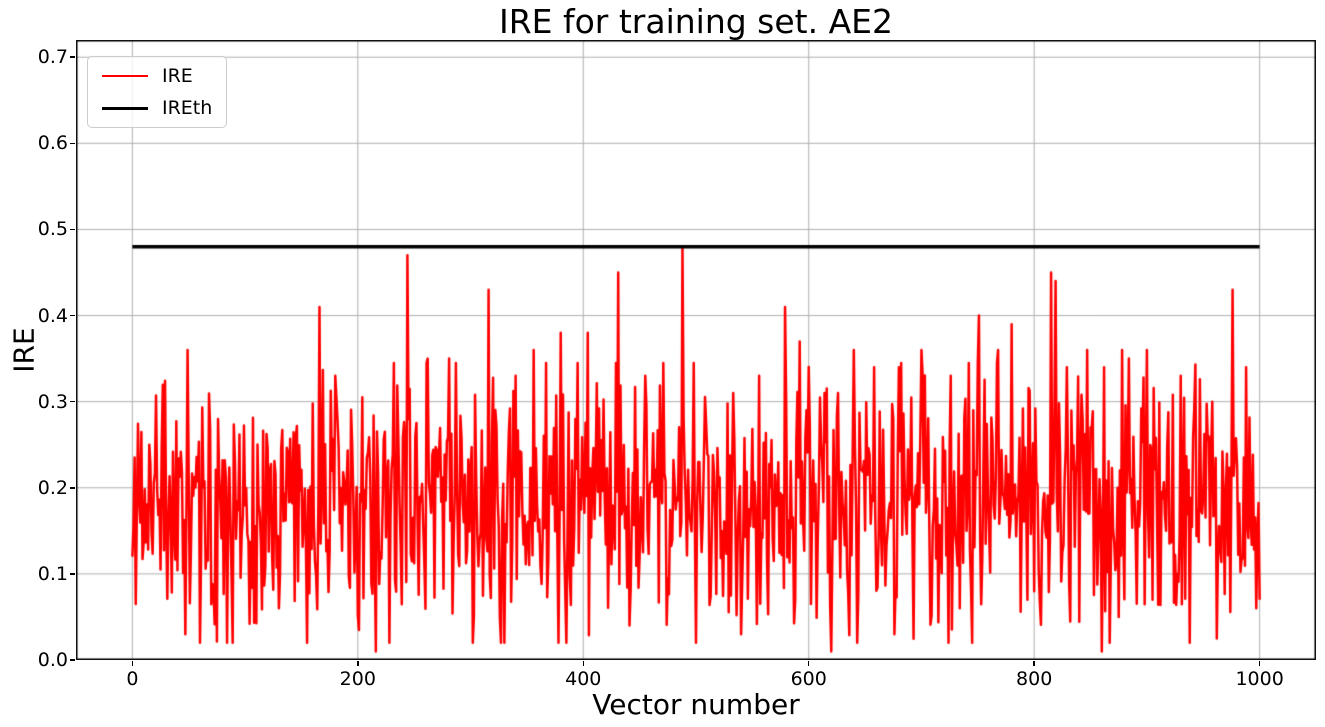 This screenshot has height=727, width=1325. Describe the element at coordinates (52, 660) in the screenshot. I see `y-tick-label: 0.0` at that location.